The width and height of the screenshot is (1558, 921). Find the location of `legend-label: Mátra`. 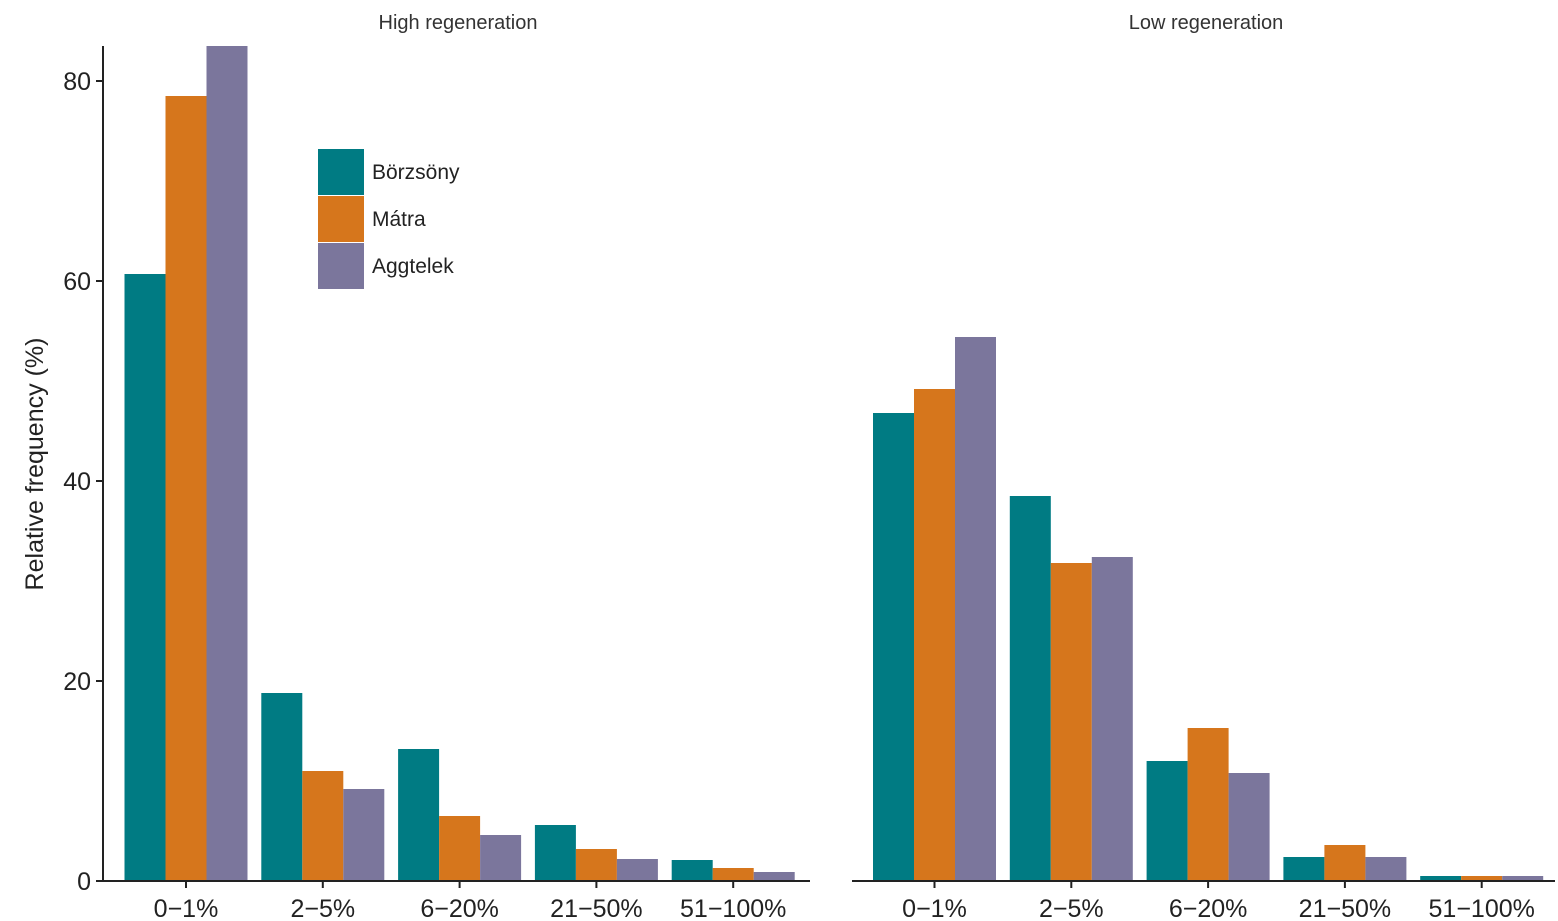

legend-label: Mátra is located at coordinates (399, 219).